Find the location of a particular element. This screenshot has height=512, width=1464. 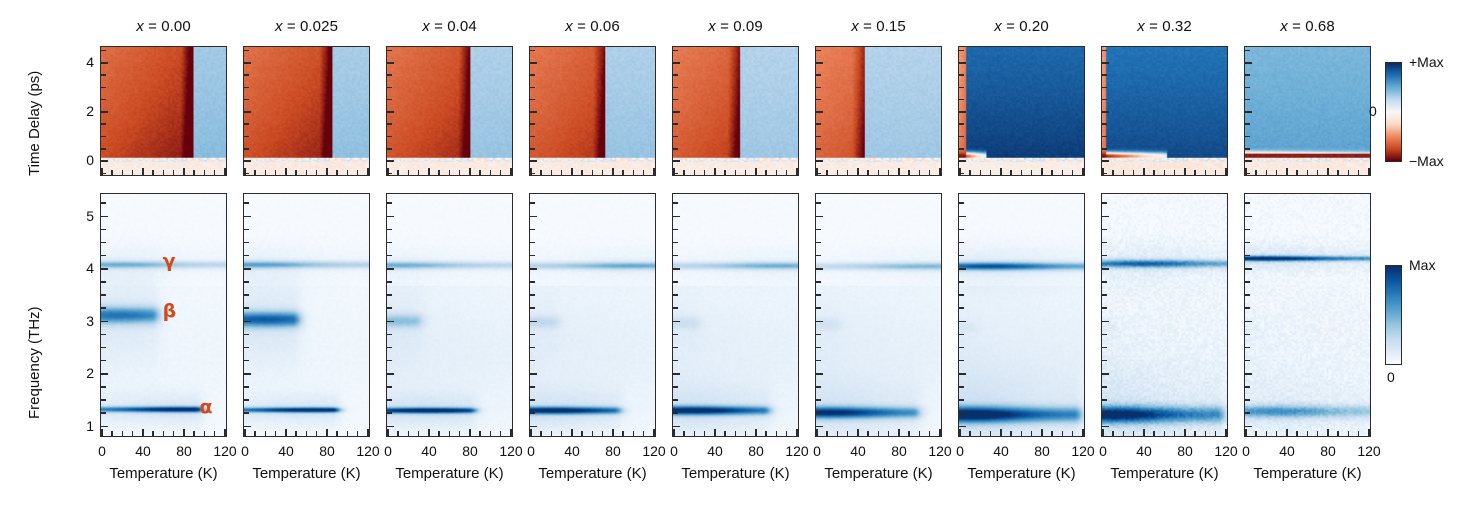

column-title-6: x = 0.20 is located at coordinates (1021, 26).